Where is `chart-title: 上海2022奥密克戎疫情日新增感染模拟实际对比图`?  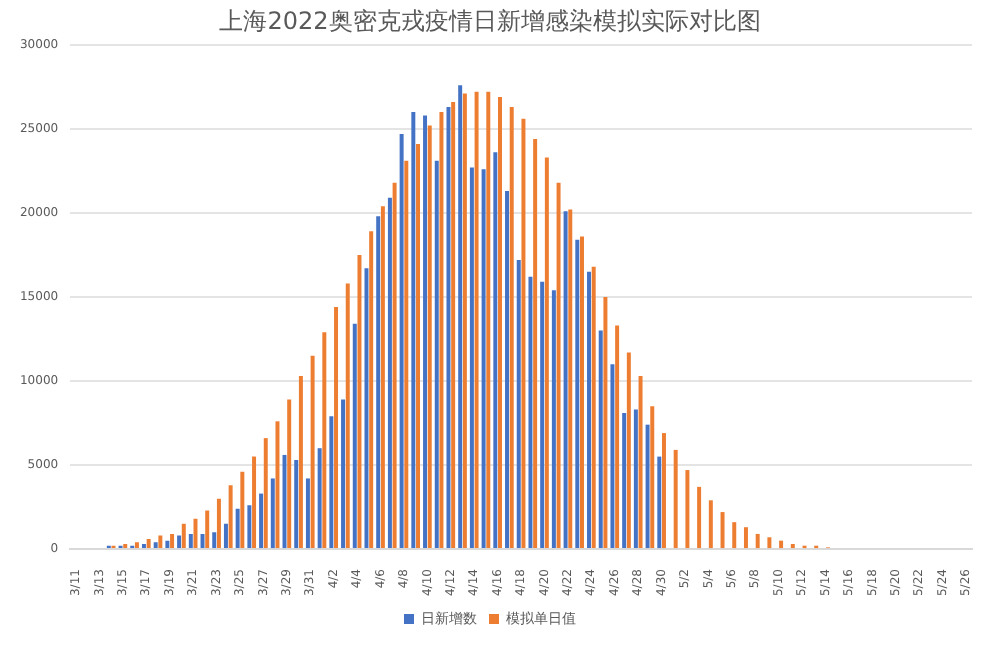
chart-title: 上海2022奥密克戎疫情日新增感染模拟实际对比图 is located at coordinates (490, 20).